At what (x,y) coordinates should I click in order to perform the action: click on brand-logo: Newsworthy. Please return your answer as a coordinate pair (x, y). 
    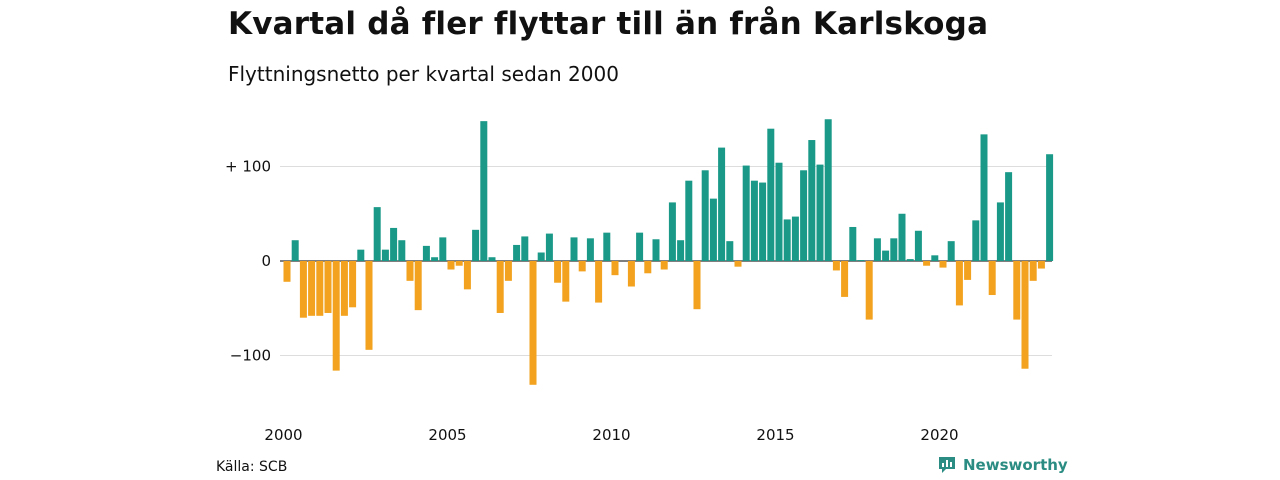
    Looking at the image, I should click on (1002, 465).